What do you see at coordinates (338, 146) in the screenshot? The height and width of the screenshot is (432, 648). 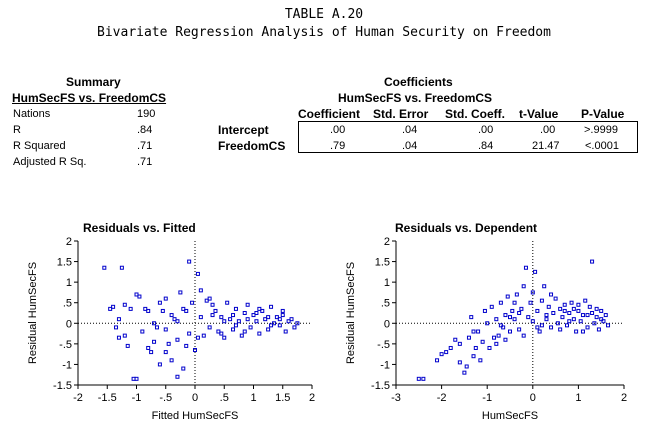 I see `table-cell: .79` at bounding box center [338, 146].